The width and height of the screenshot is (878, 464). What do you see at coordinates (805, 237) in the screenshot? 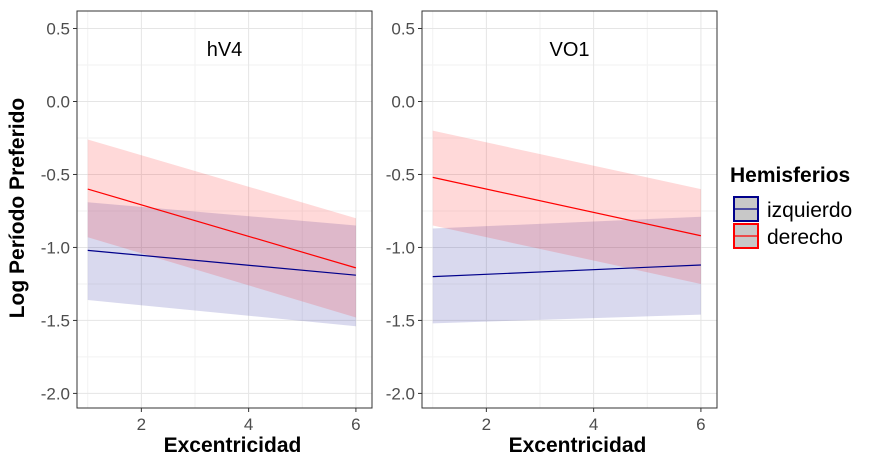
I see `legend-label-derecho: derecho` at bounding box center [805, 237].